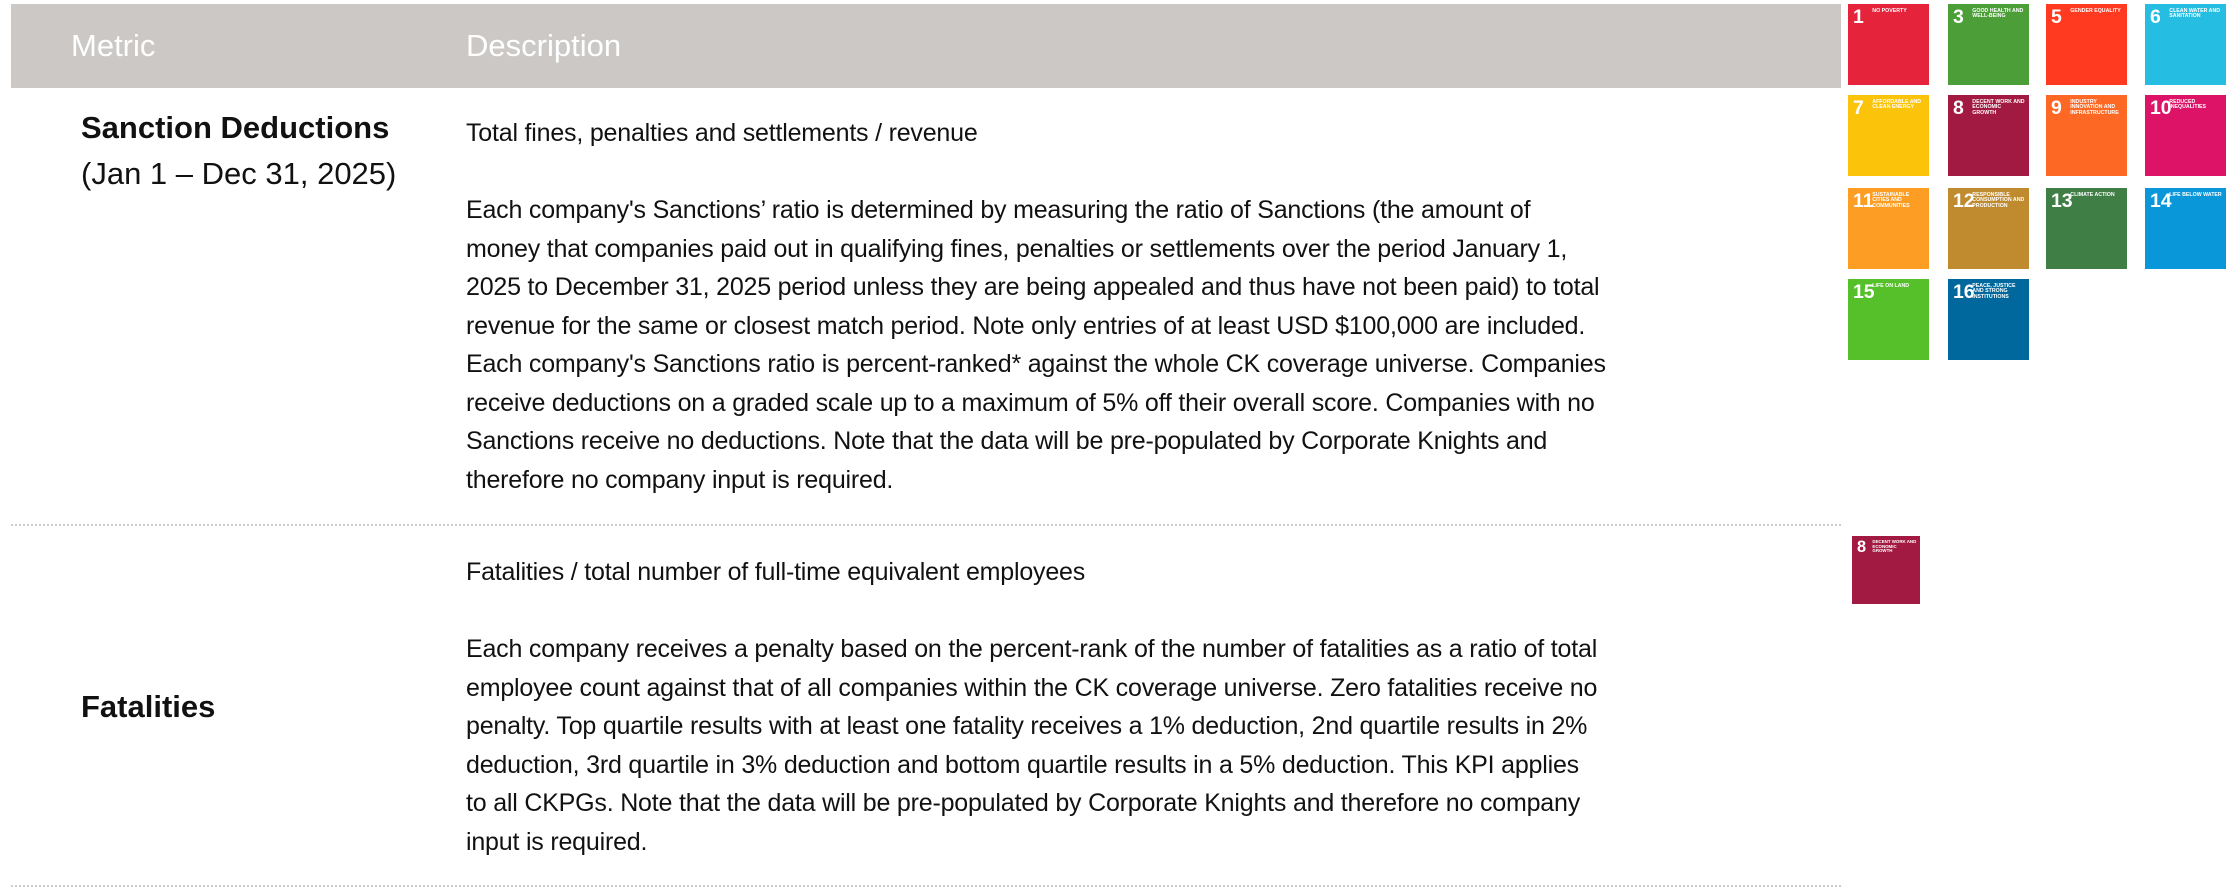  Describe the element at coordinates (1888, 44) in the screenshot. I see `sdg-icon: 1 NO POVERTY` at that location.